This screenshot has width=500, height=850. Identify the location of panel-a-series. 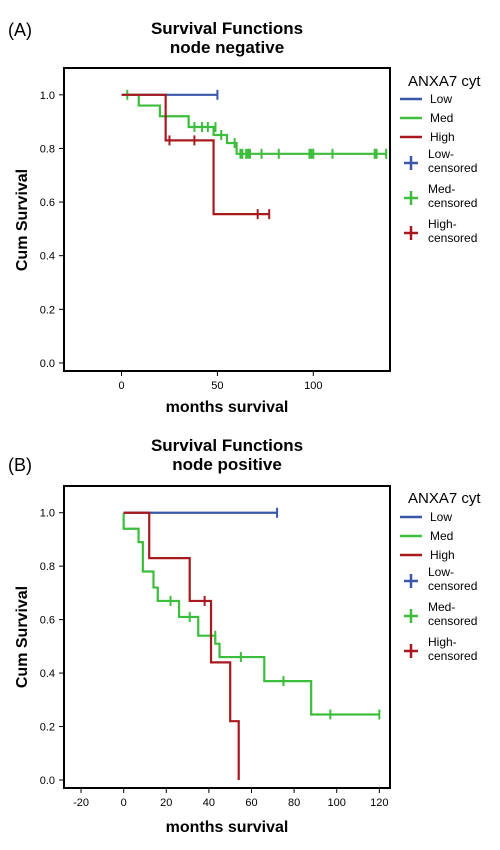
(254, 154).